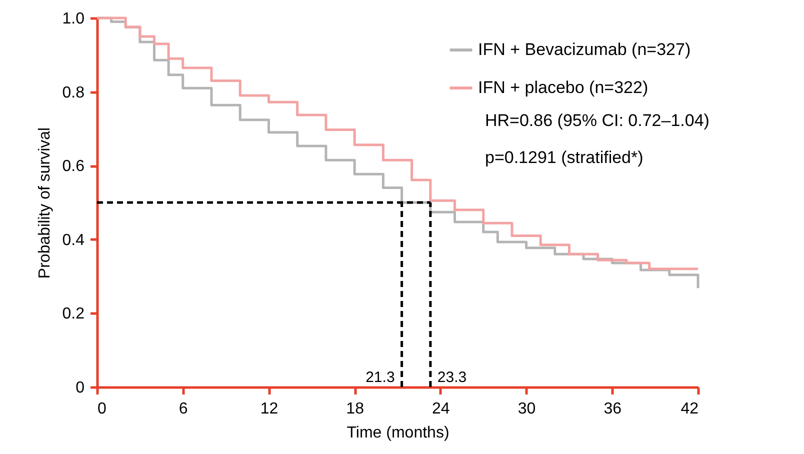 Image resolution: width=804 pixels, height=454 pixels. I want to click on legend-label: IFN + placebo (n=322), so click(563, 87).